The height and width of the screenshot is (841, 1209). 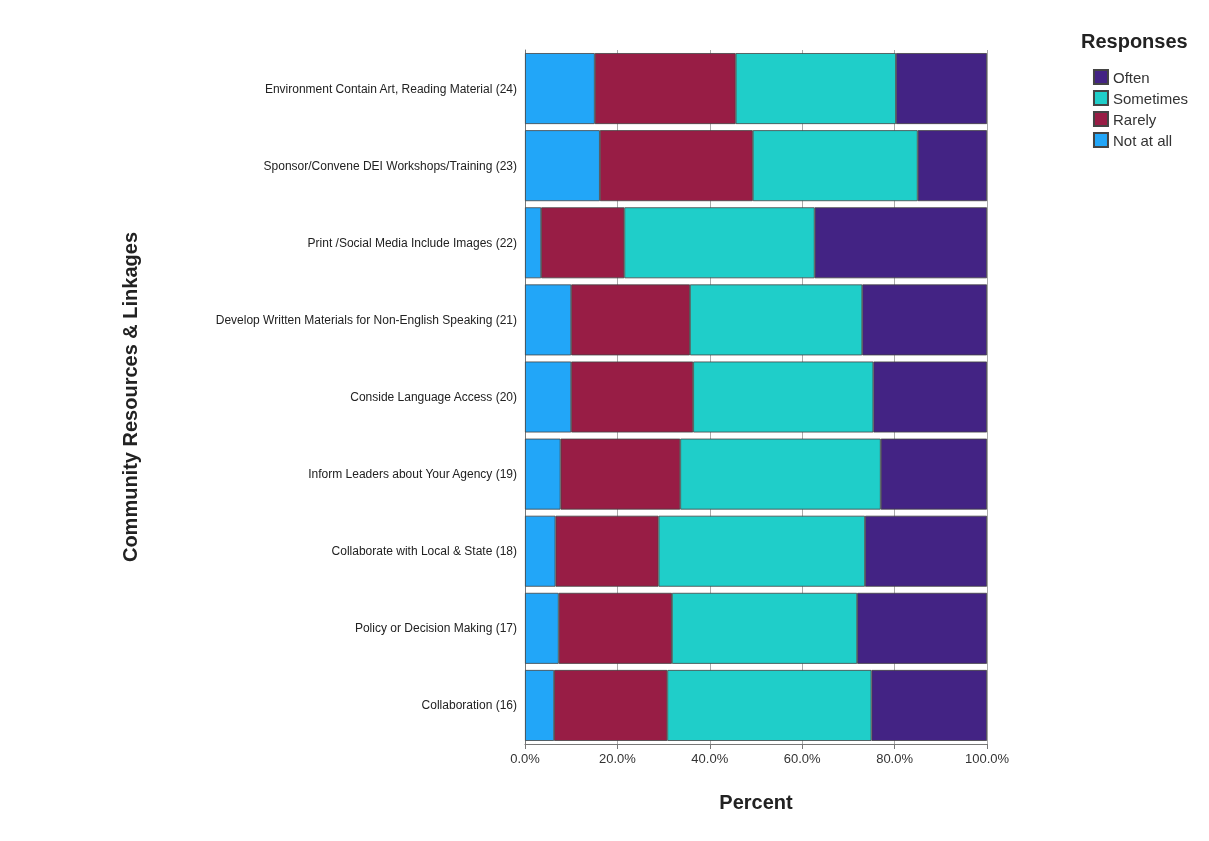 I want to click on x-tick-label: 40.0%, so click(x=710, y=758).